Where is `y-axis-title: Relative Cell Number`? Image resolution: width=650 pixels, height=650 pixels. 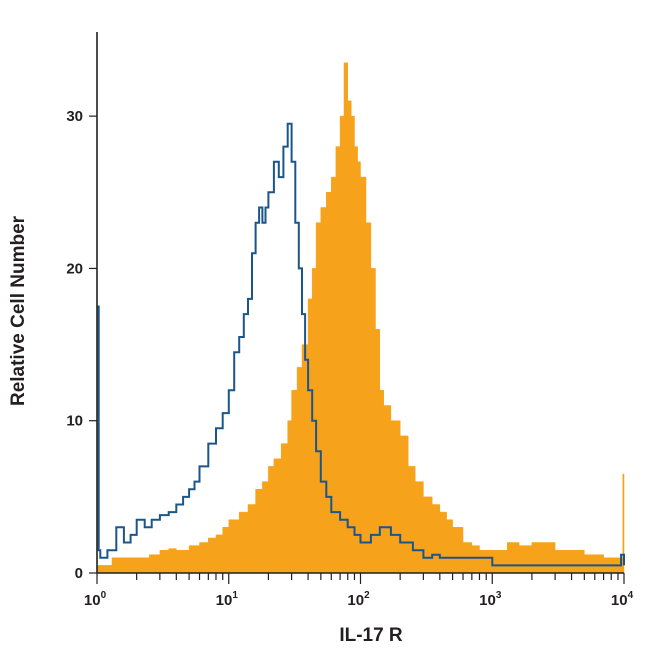 y-axis-title: Relative Cell Number is located at coordinates (18, 310).